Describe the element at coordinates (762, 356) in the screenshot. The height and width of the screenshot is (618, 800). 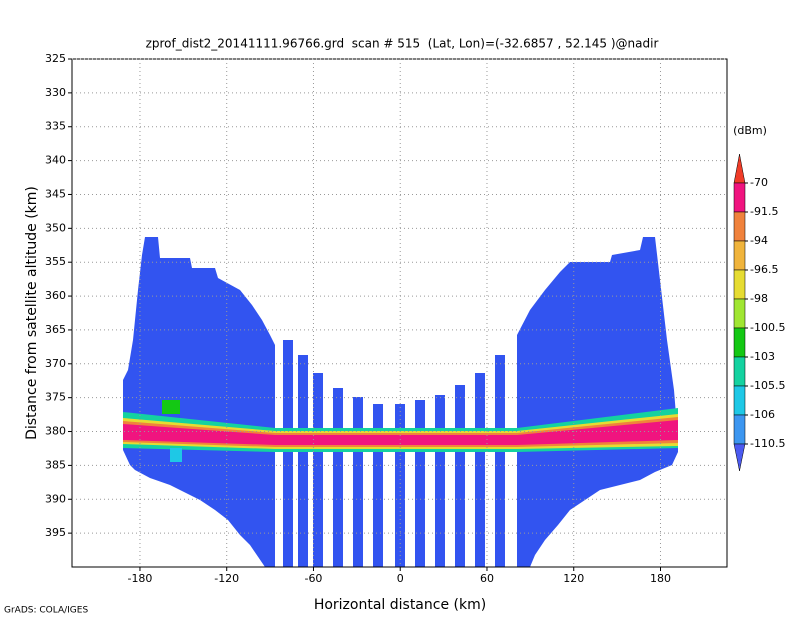
I see `colorbar-tick-label: -103` at that location.